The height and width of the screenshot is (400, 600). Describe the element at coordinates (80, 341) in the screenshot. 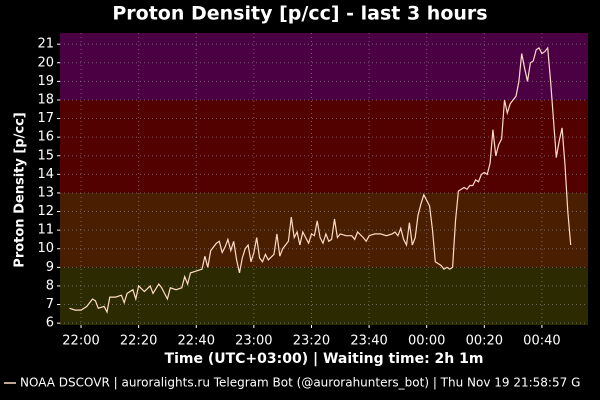

I see `x-tick-label: 22:00` at that location.